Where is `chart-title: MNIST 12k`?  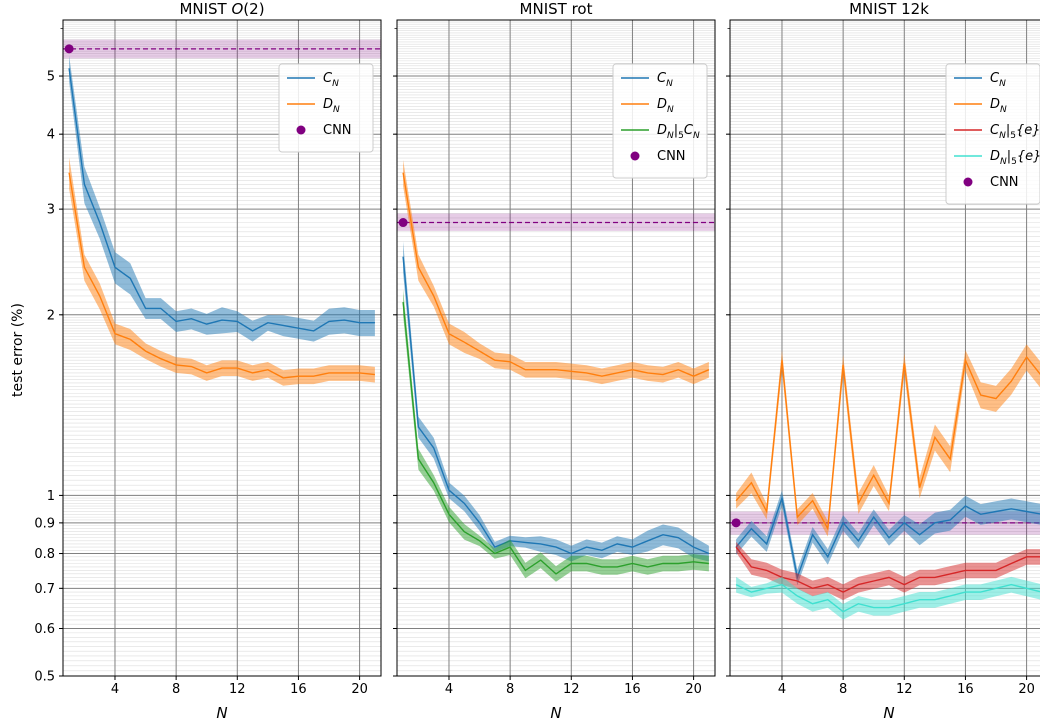
chart-title: MNIST 12k is located at coordinates (889, 9).